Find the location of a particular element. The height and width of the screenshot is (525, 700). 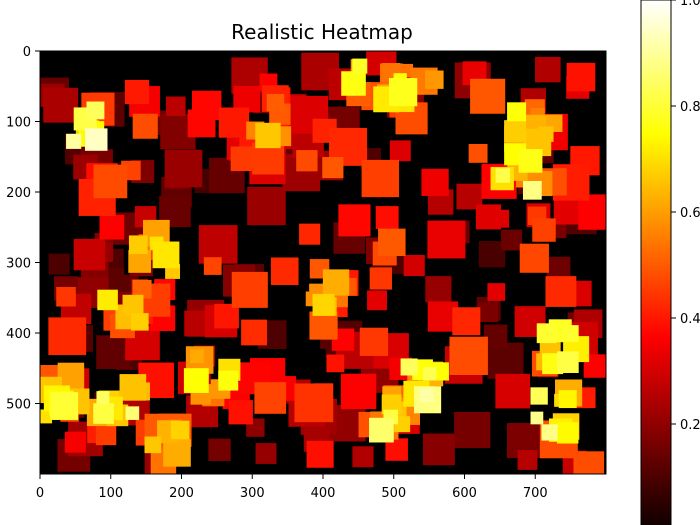

colorbar-tick-label: 0.6 is located at coordinates (690, 213).